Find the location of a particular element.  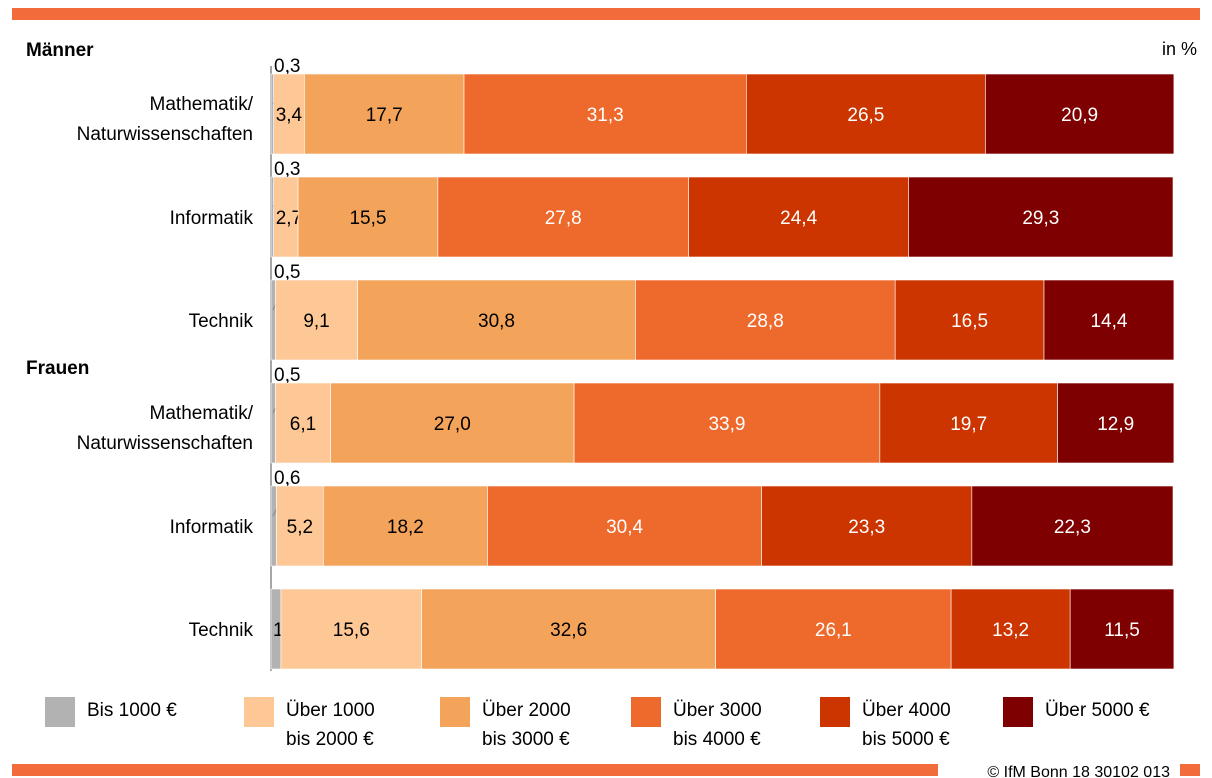

value-label: 27,0 is located at coordinates (452, 424).